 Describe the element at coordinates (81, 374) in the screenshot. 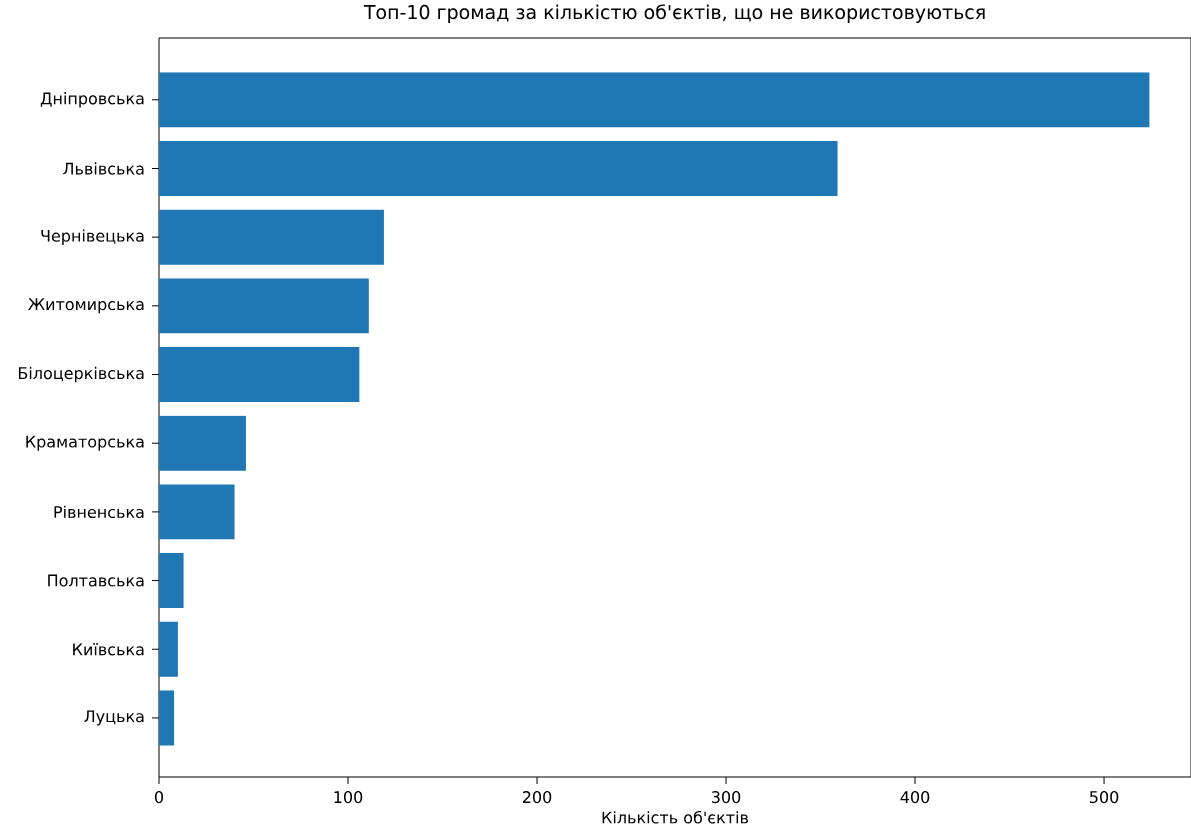

I see `y-tick-label: Білоцерківська` at that location.